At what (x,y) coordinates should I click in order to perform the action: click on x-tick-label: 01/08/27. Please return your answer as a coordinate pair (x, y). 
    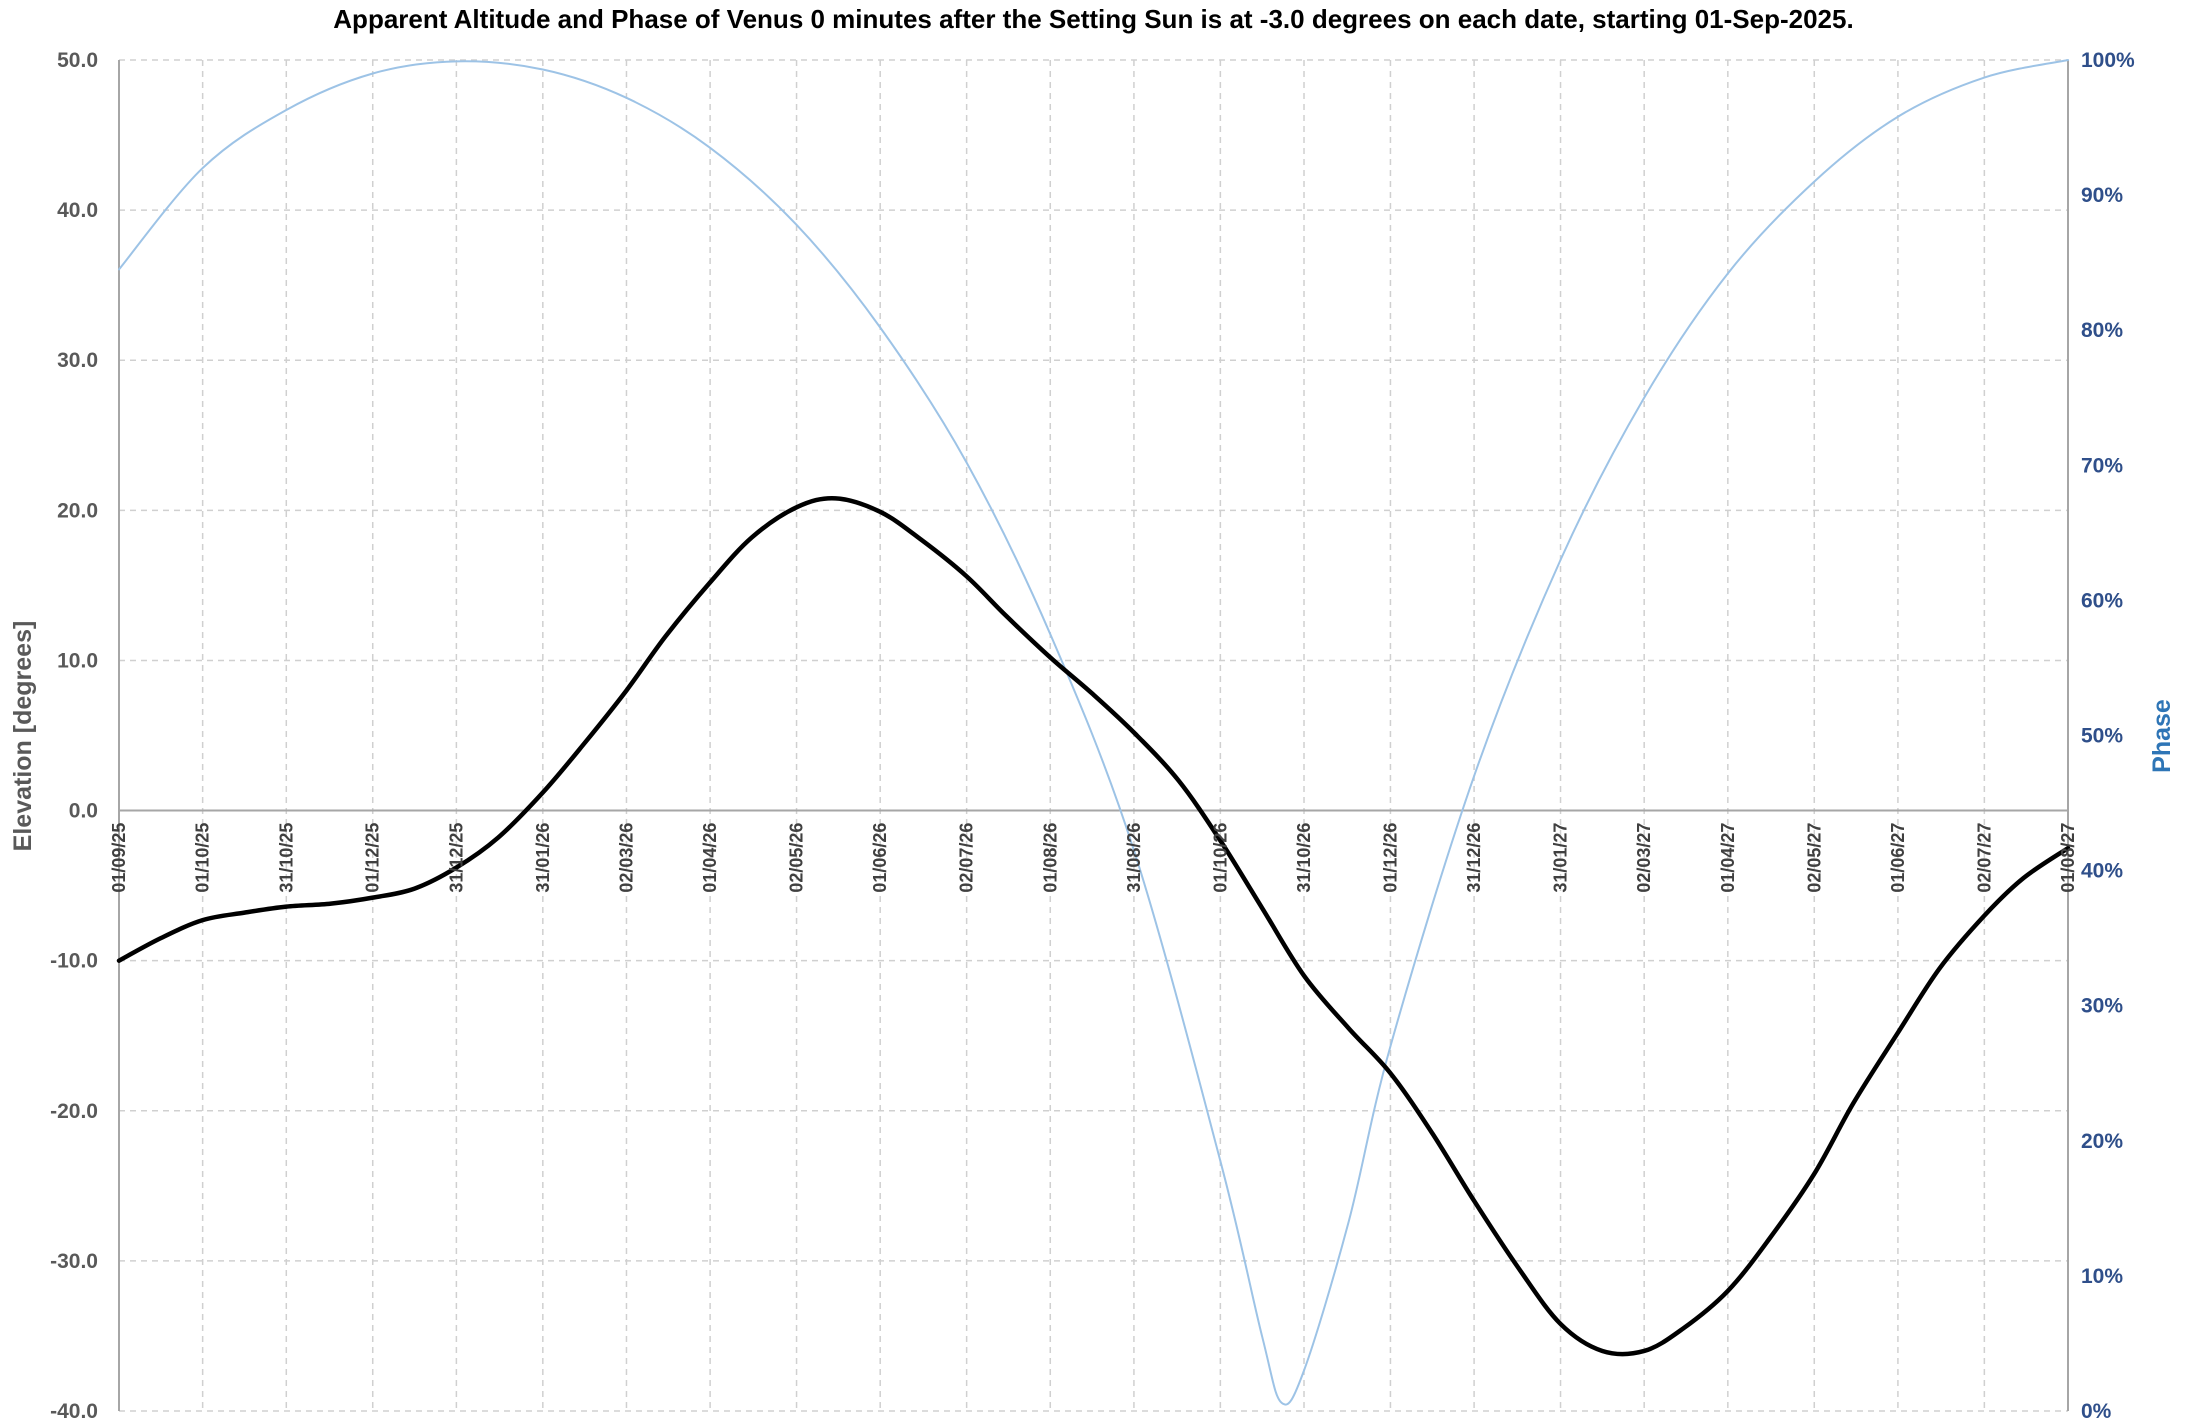
    Looking at the image, I should click on (2068, 858).